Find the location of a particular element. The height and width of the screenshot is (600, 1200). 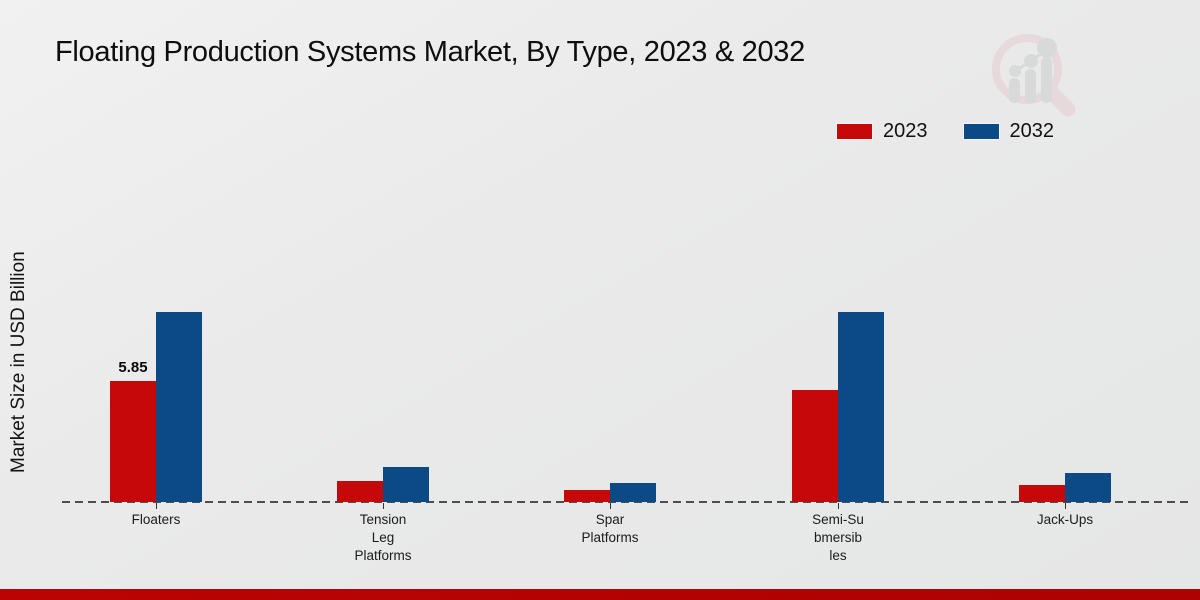

bar-2023-jack-ups is located at coordinates (1042, 493).